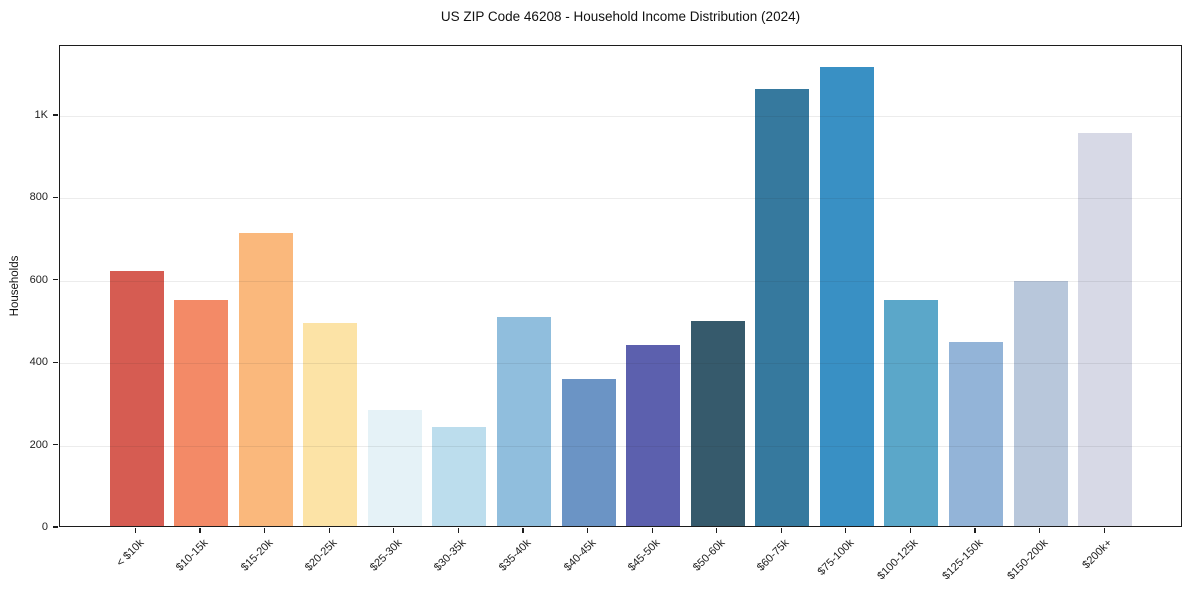 This screenshot has width=1189, height=590. What do you see at coordinates (1040, 403) in the screenshot?
I see `bar-150-200k` at bounding box center [1040, 403].